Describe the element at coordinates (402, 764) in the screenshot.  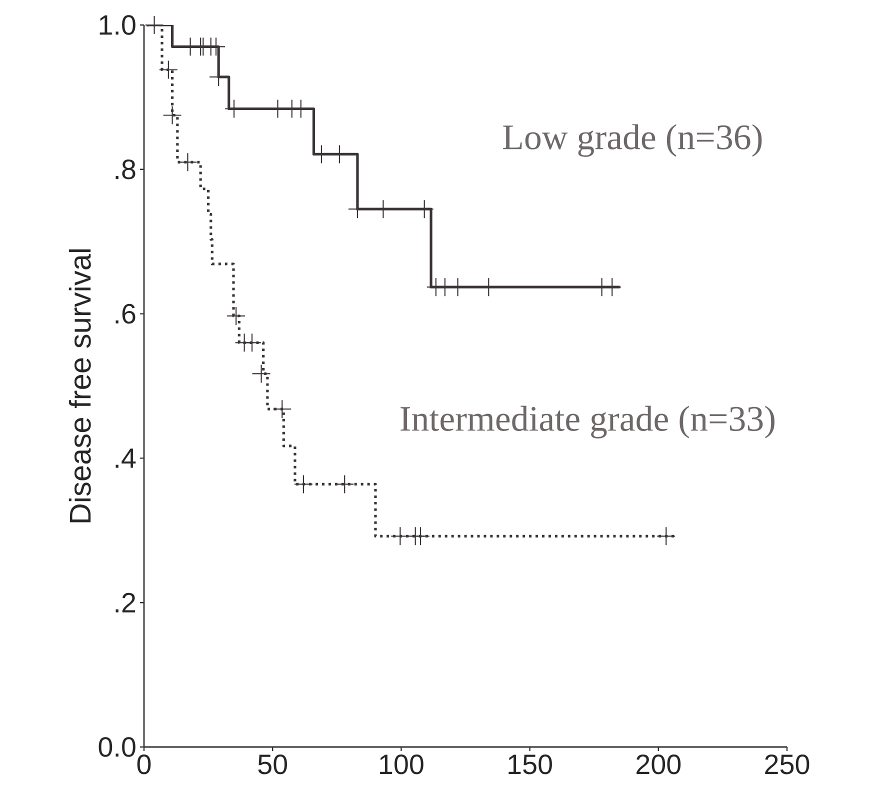
I see `x-tick-label: 100` at that location.